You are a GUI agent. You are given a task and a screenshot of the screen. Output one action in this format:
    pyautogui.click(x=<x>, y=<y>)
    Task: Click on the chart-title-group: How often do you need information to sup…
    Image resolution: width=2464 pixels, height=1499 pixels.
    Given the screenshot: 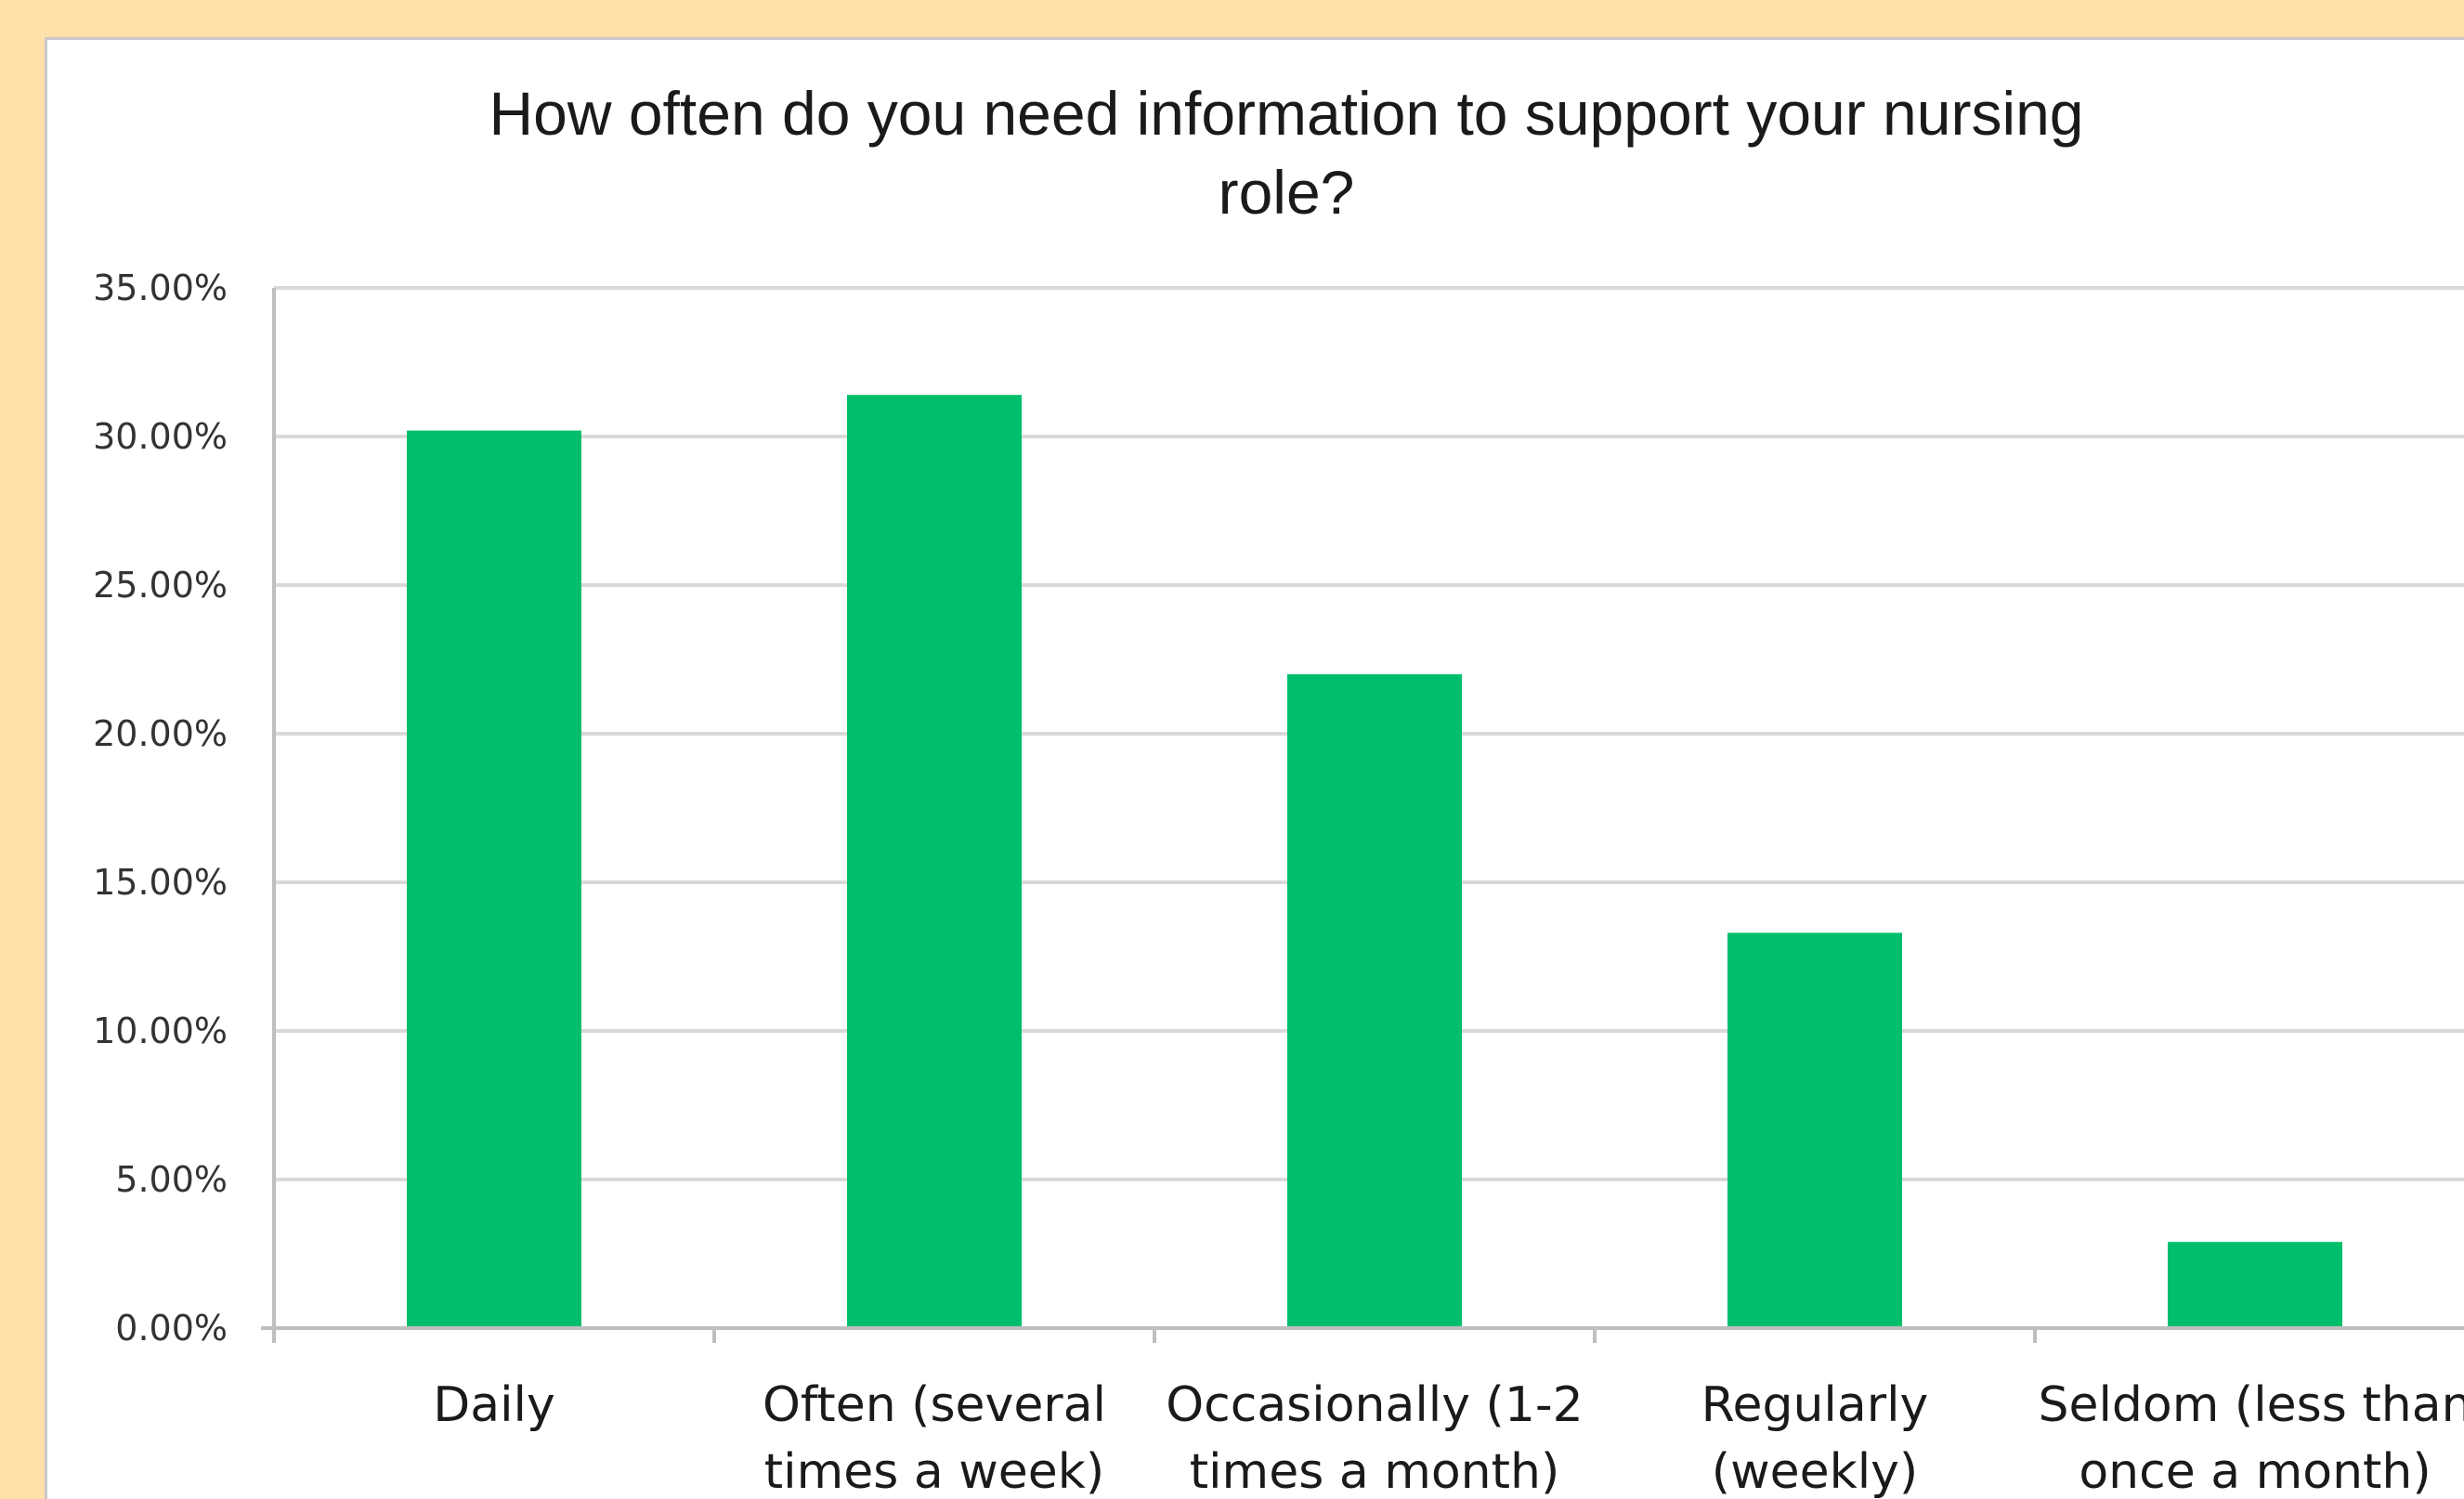 What is the action you would take?
    pyautogui.click(x=1286, y=153)
    